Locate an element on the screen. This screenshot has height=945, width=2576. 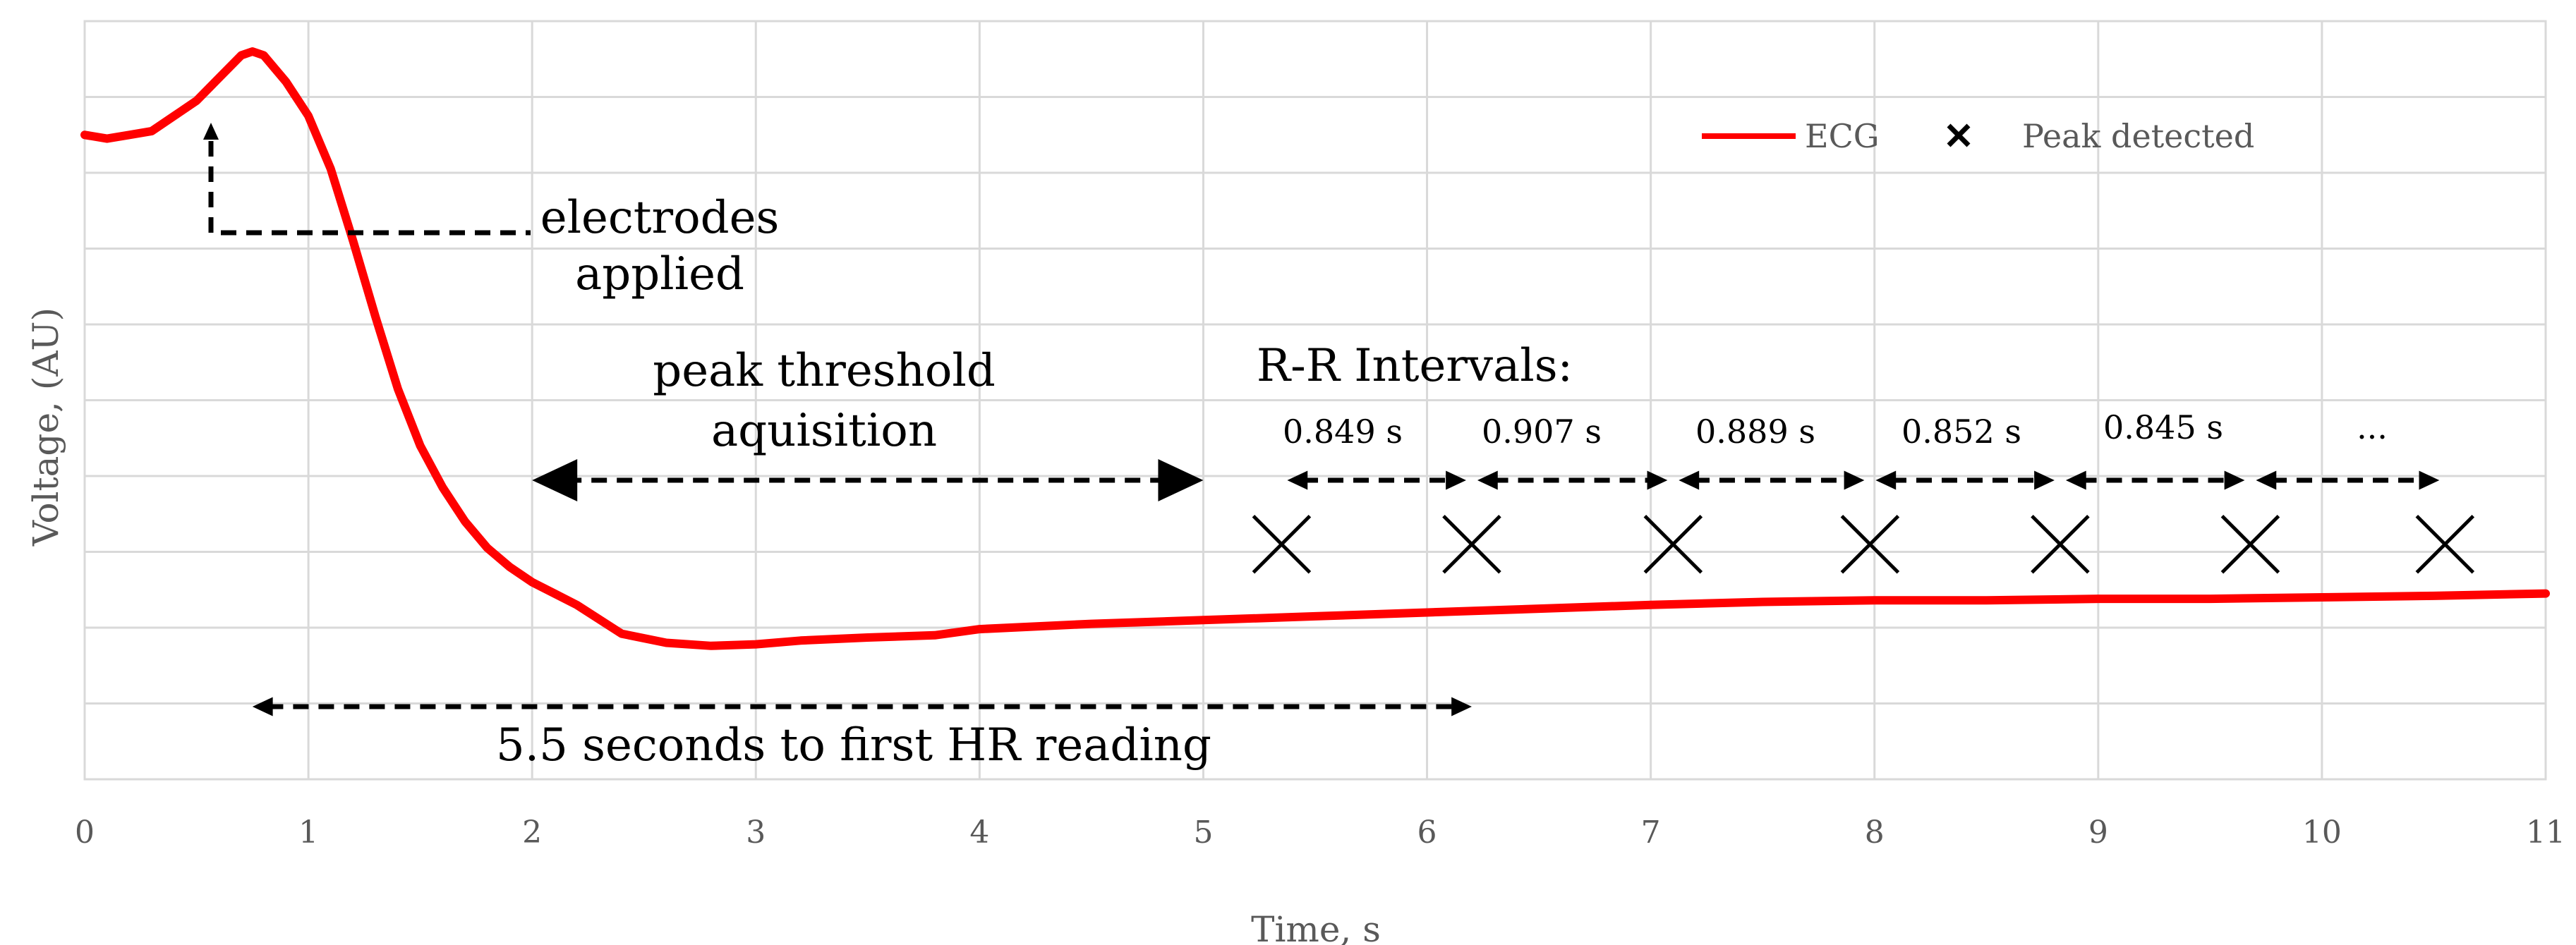
threshold-arrow-head-left is located at coordinates (555, 480).